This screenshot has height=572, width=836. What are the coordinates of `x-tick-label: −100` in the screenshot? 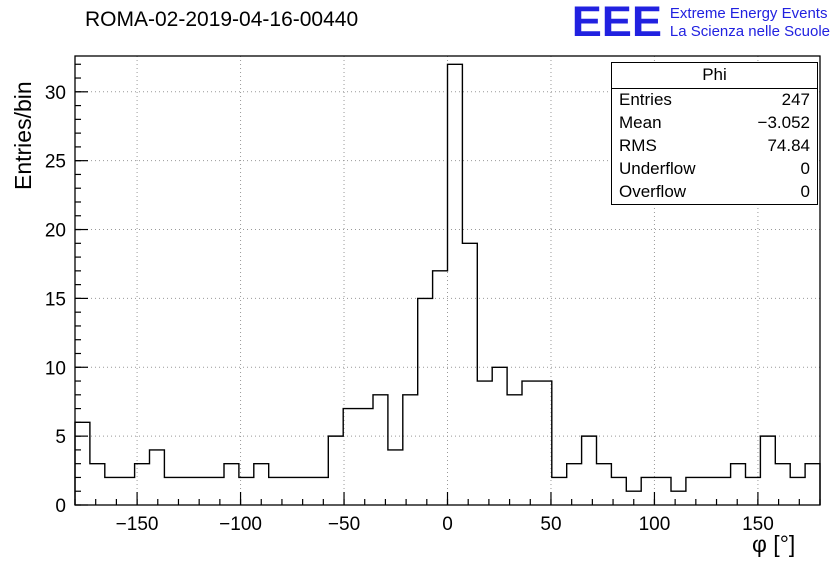 It's located at (240, 524).